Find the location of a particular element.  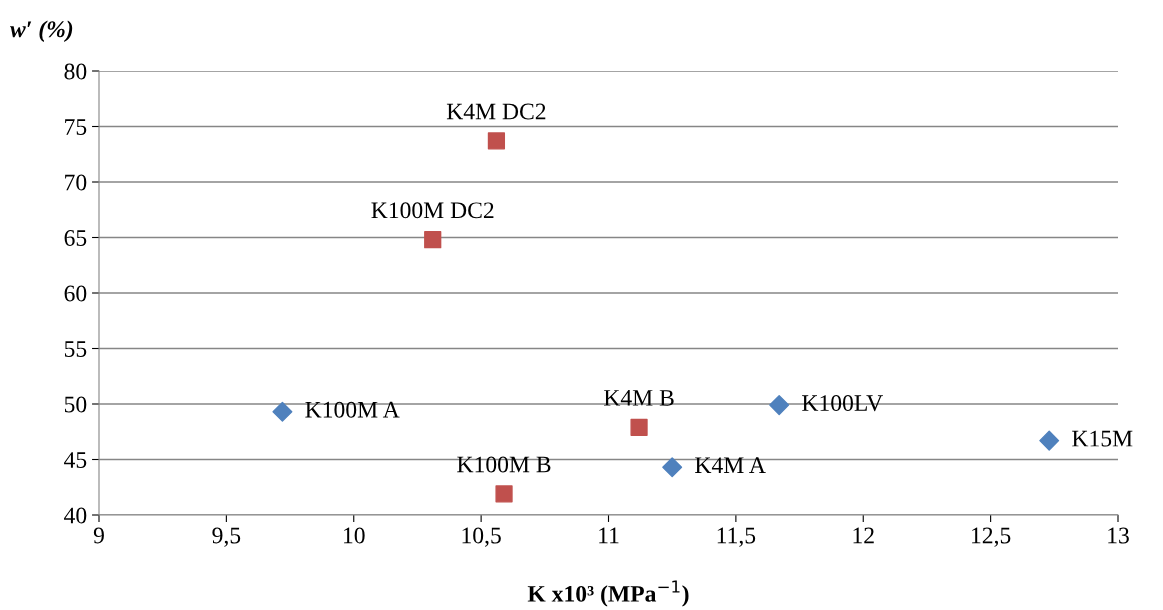

x-tick-label: 9,5 is located at coordinates (226, 537).